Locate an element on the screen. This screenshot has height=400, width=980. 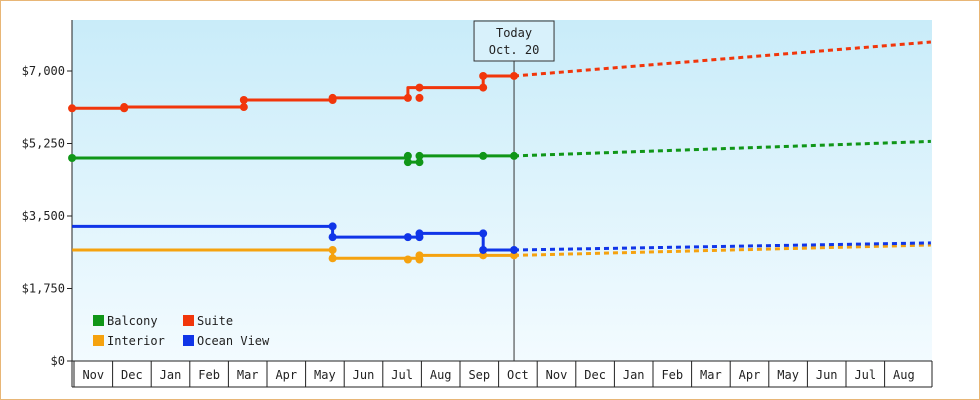
legend-label: Balcony is located at coordinates (132, 321).